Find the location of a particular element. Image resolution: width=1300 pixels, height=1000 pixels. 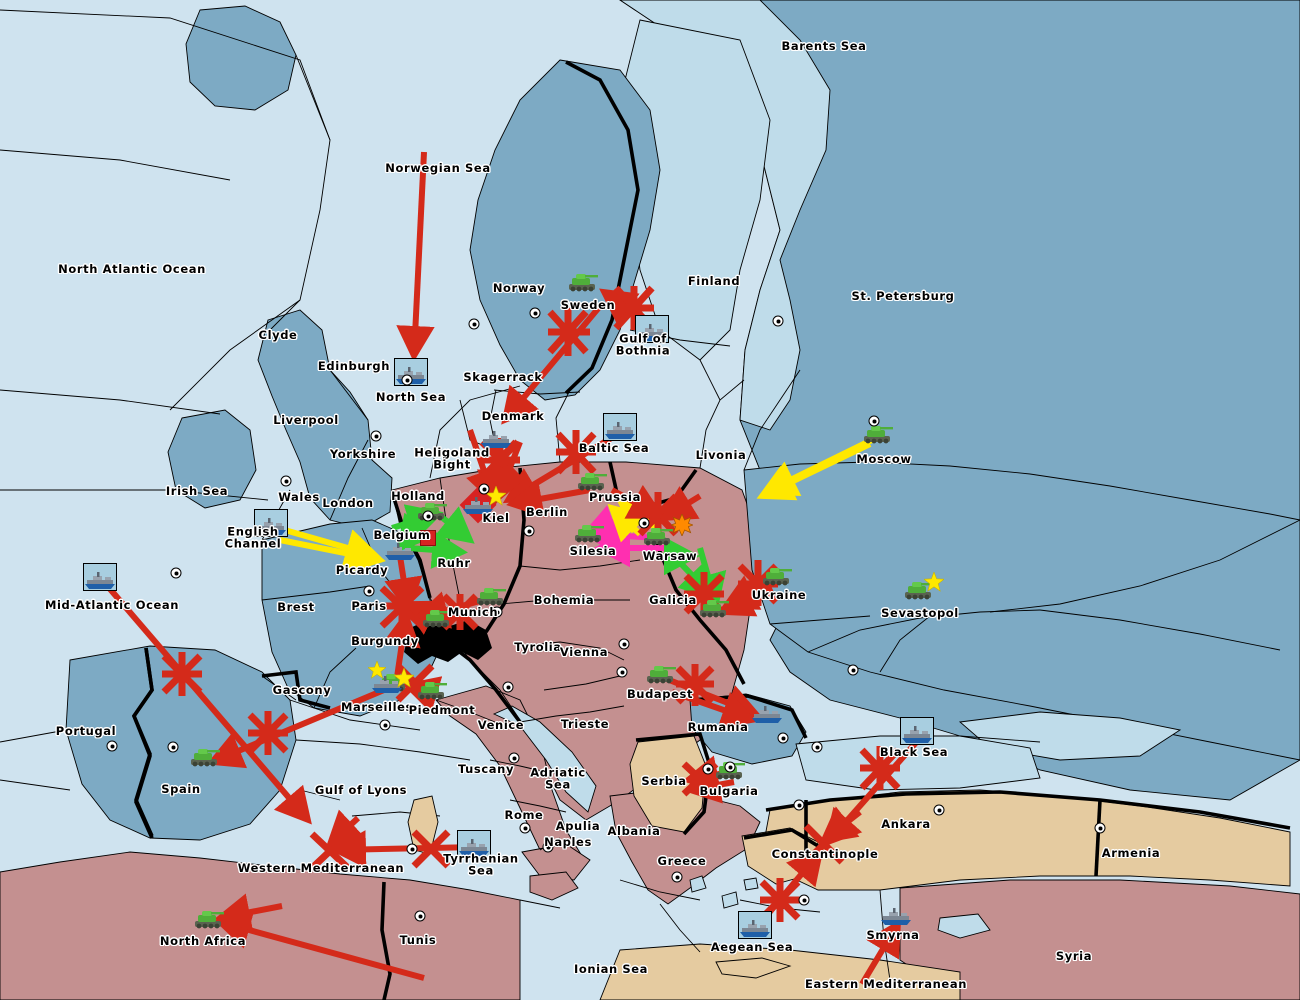

bounce-x-black-sea-approach is located at coordinates (880, 768).